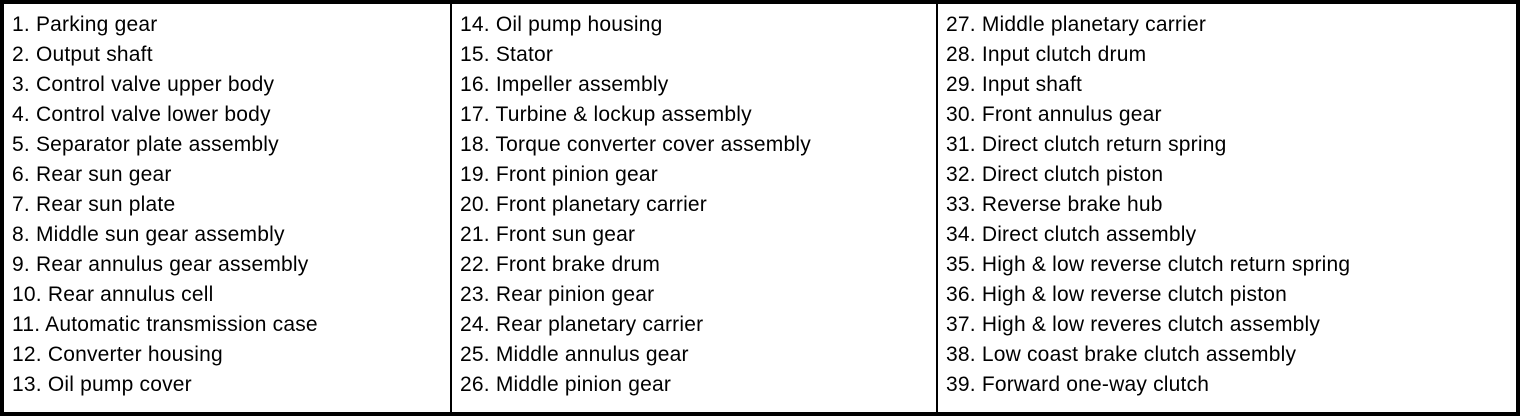 Image resolution: width=1520 pixels, height=416 pixels. What do you see at coordinates (635, 144) in the screenshot?
I see `legend-item: 18. Torque converter cover assembly` at bounding box center [635, 144].